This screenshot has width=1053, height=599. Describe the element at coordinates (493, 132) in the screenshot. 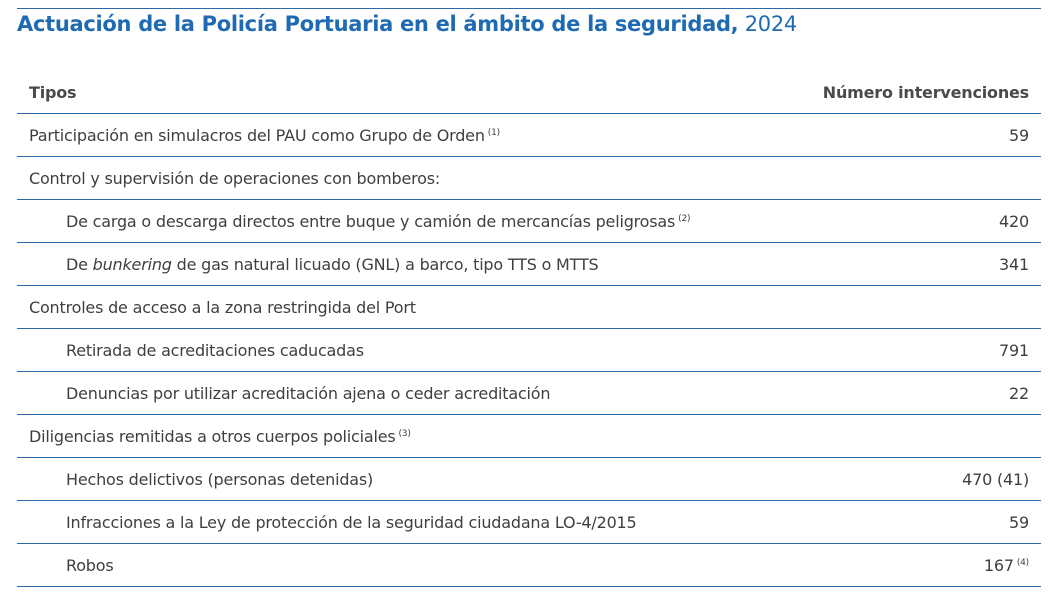

I see `footnote-ref: (1)` at that location.